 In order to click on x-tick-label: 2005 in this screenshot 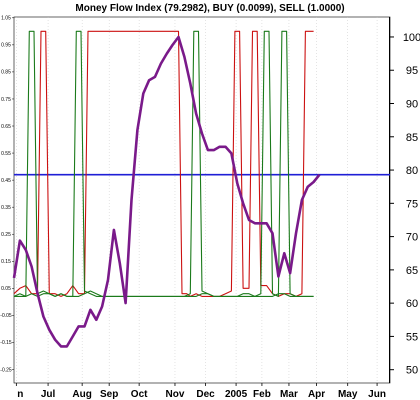, I will do `click(236, 394)`.